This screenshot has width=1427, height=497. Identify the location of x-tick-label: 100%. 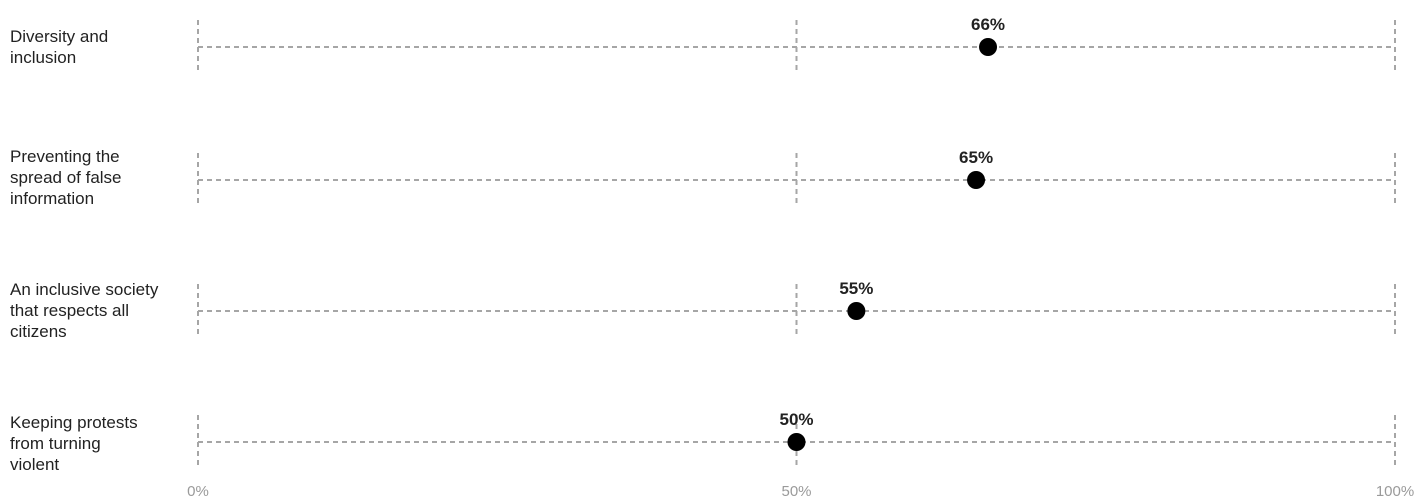
(1395, 490).